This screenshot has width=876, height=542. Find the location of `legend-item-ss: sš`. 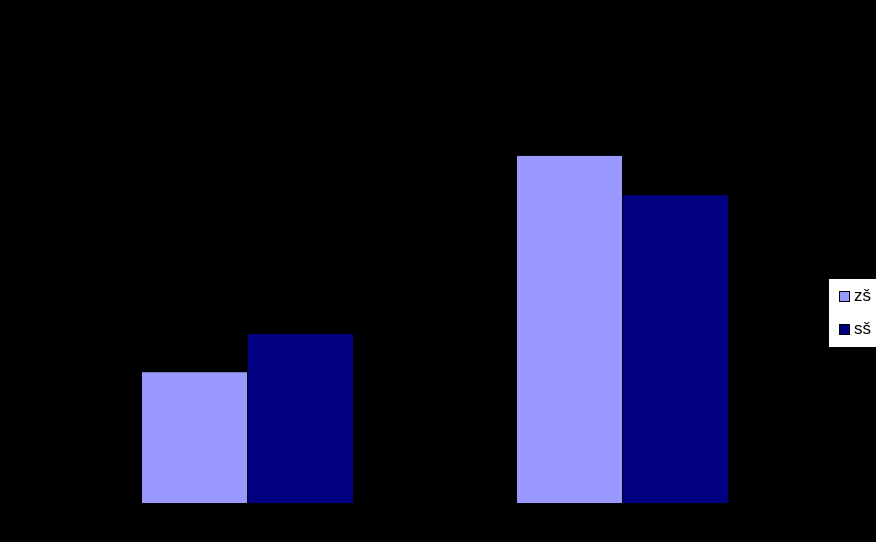

legend-item-ss: sš is located at coordinates (855, 329).